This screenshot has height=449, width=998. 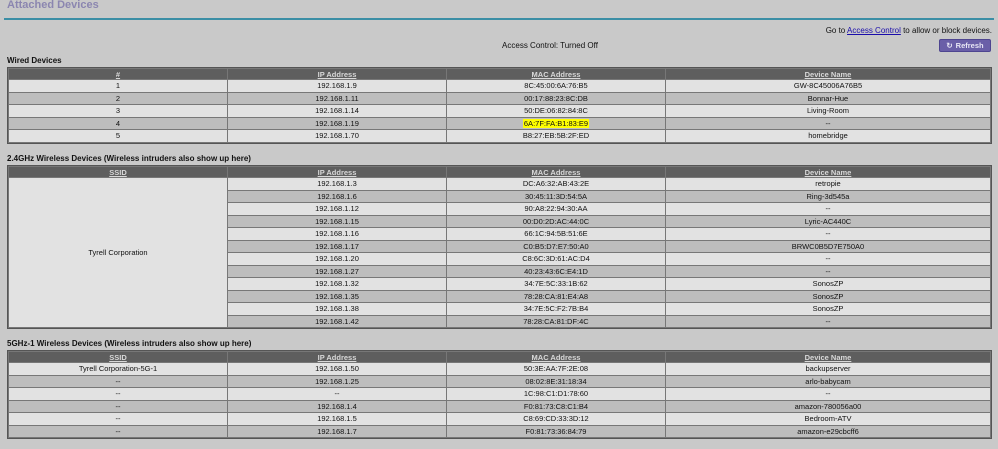 I want to click on ip-cell: 192.168.1.38, so click(x=337, y=309).